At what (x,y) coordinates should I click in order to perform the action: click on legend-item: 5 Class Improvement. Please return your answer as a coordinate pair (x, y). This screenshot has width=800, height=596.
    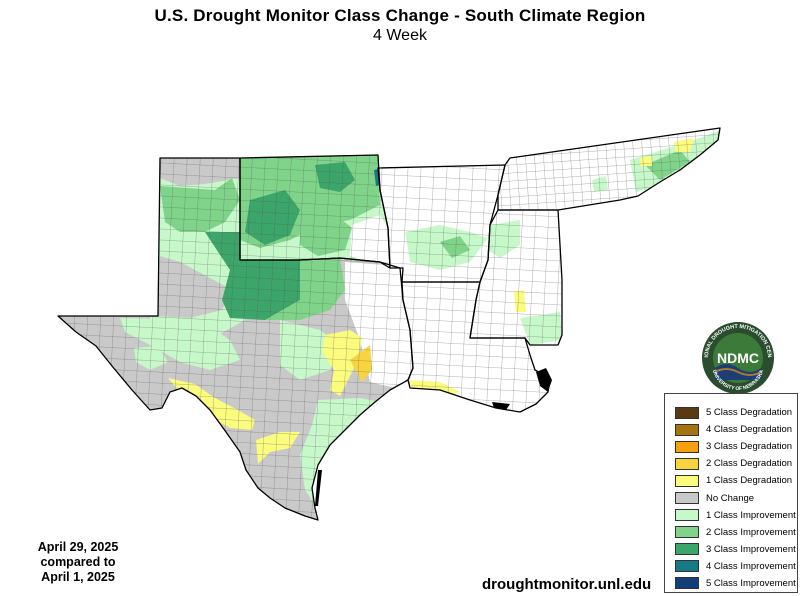
    Looking at the image, I should click on (736, 583).